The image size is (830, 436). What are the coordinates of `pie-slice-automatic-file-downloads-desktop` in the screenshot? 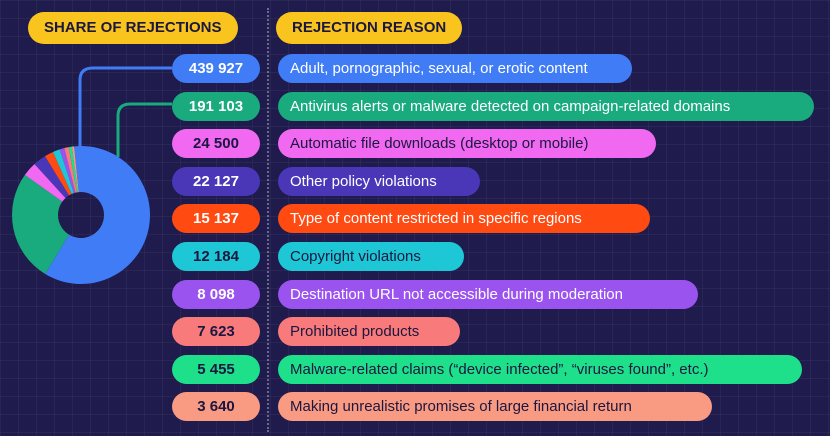 It's located at (45, 183).